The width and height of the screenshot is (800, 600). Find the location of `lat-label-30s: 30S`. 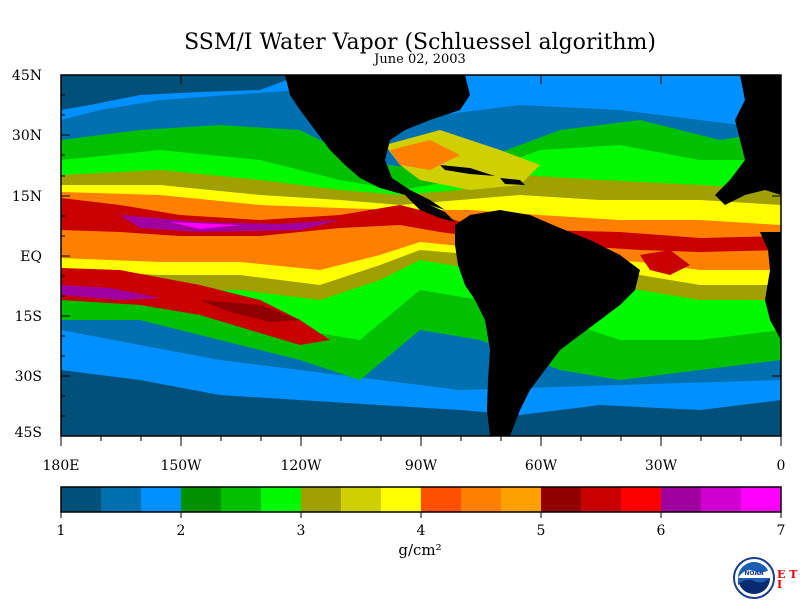

lat-label-30s: 30S is located at coordinates (28, 377).